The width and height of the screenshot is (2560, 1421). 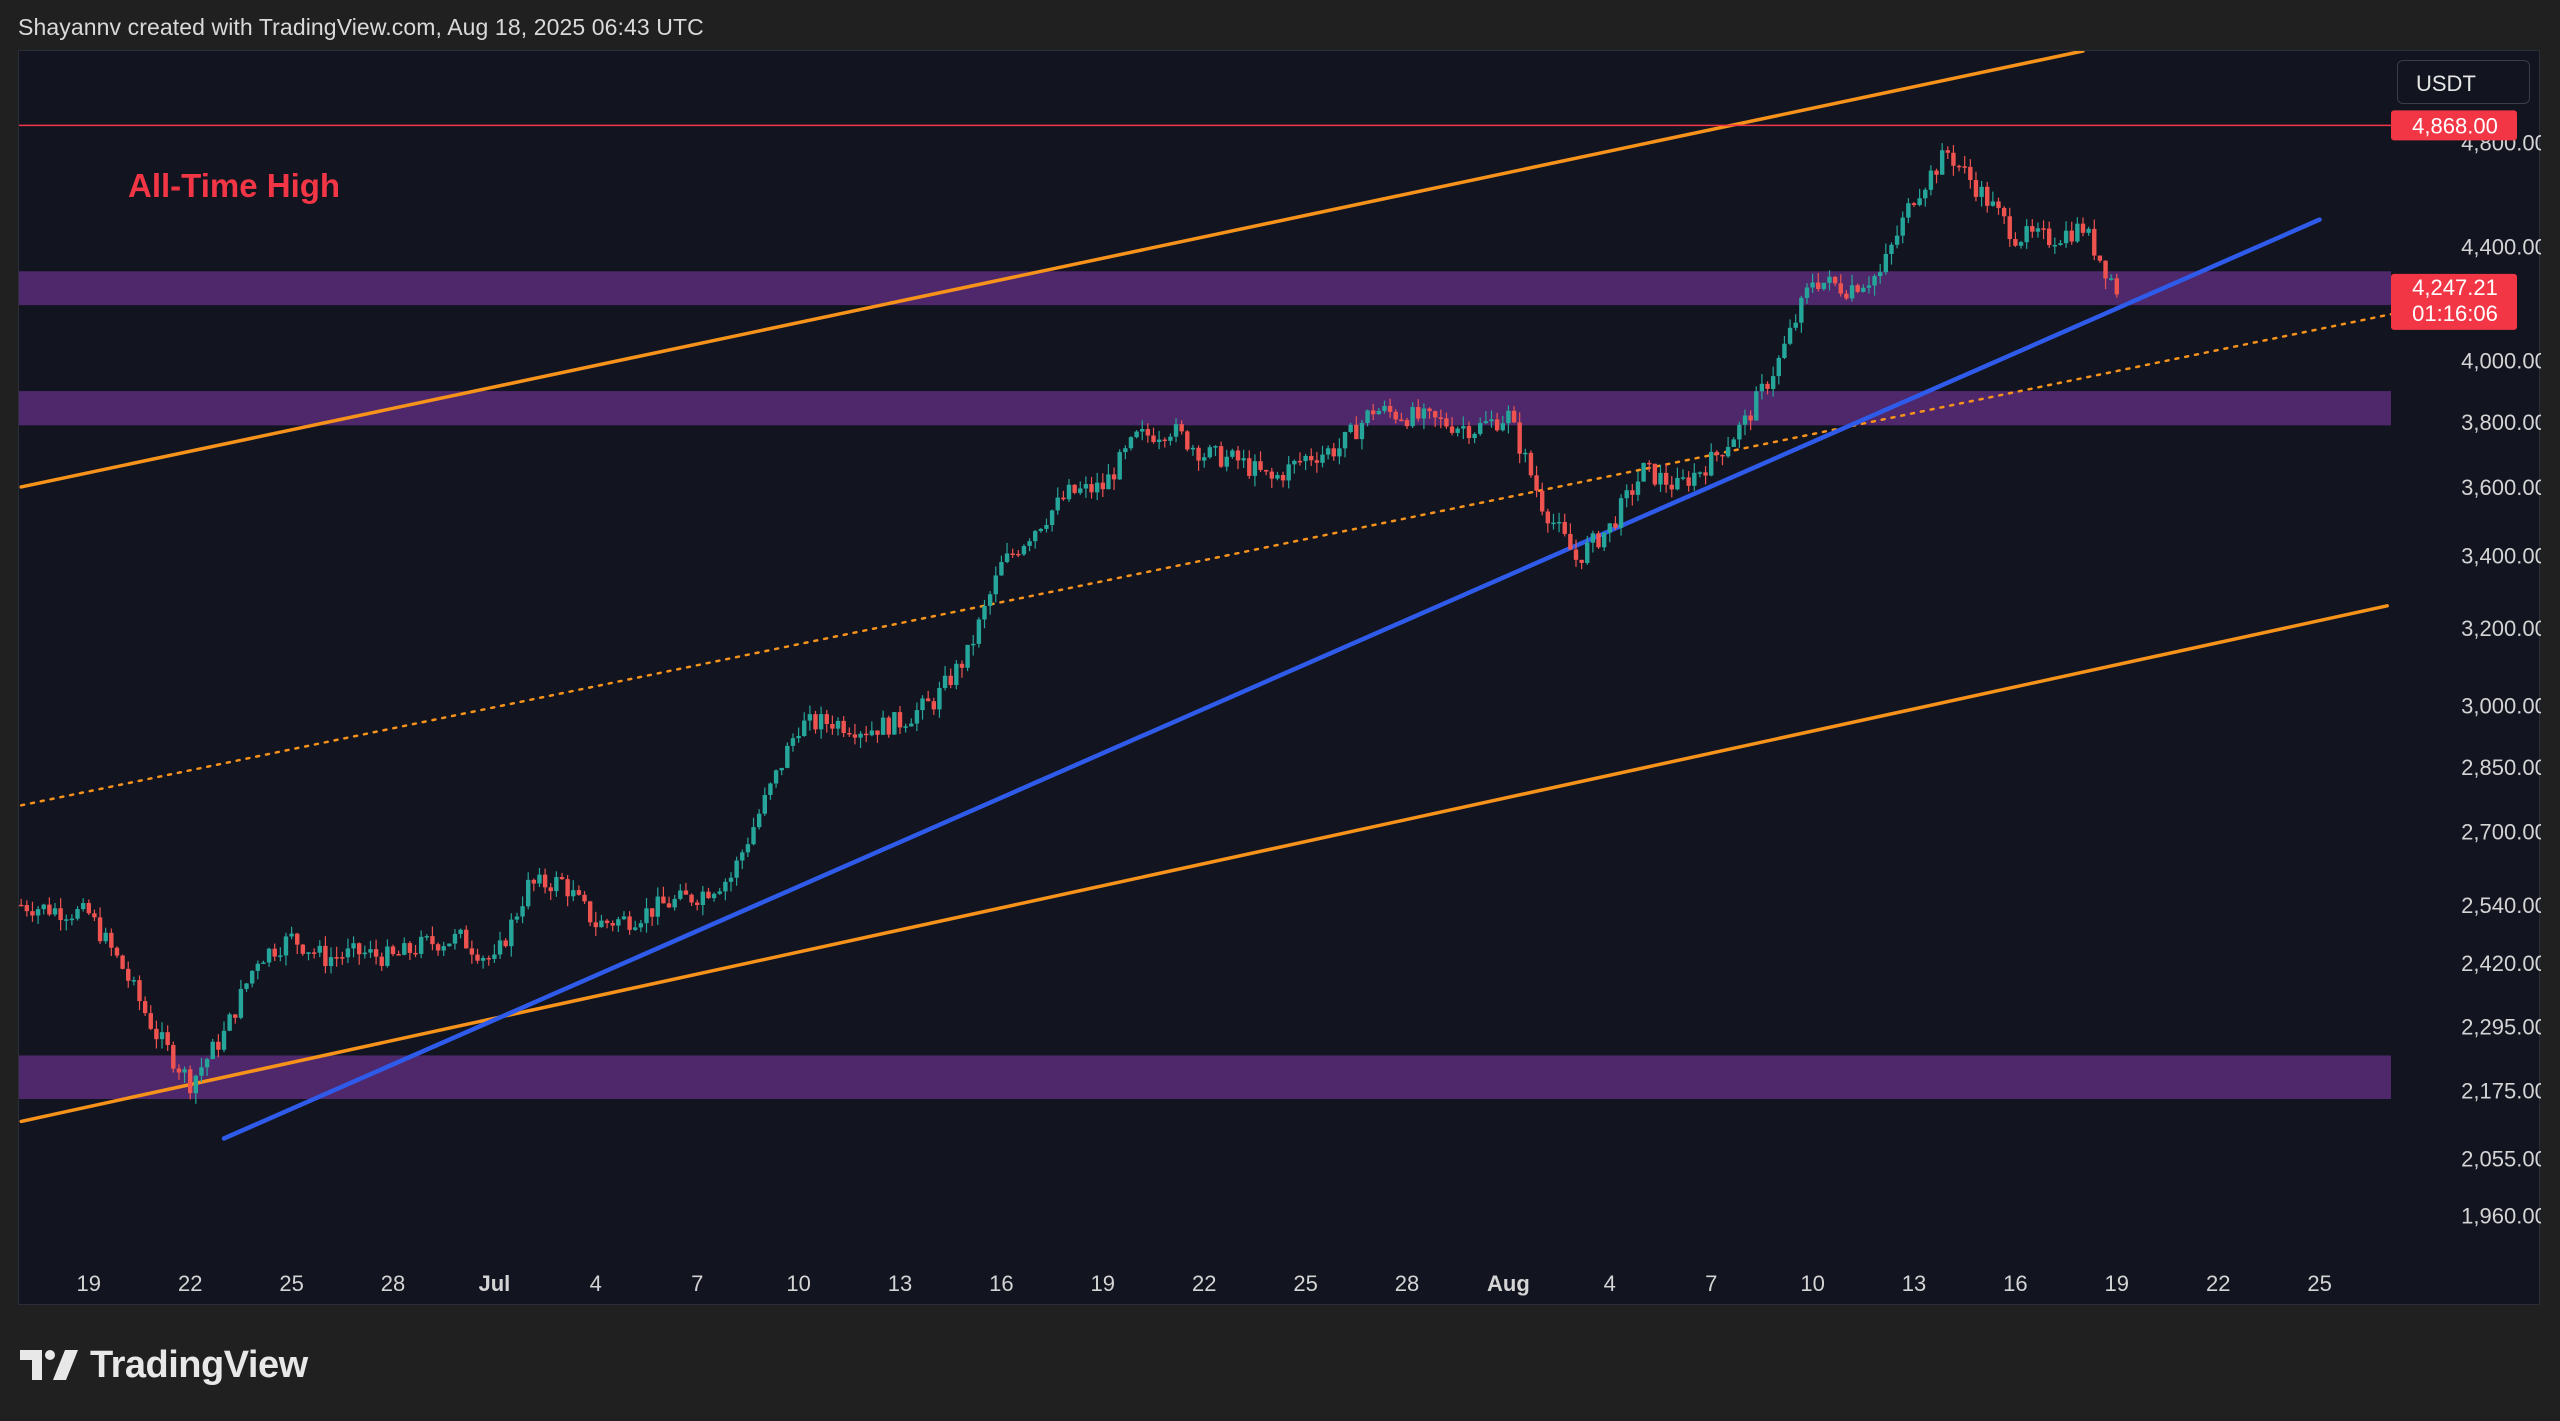 I want to click on time-tick-label: 22, so click(x=1204, y=1283).